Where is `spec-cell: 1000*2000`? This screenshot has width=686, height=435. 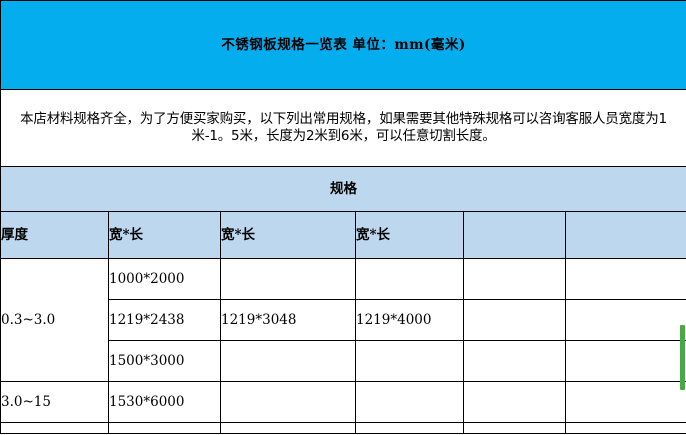 spec-cell: 1000*2000 is located at coordinates (164, 279).